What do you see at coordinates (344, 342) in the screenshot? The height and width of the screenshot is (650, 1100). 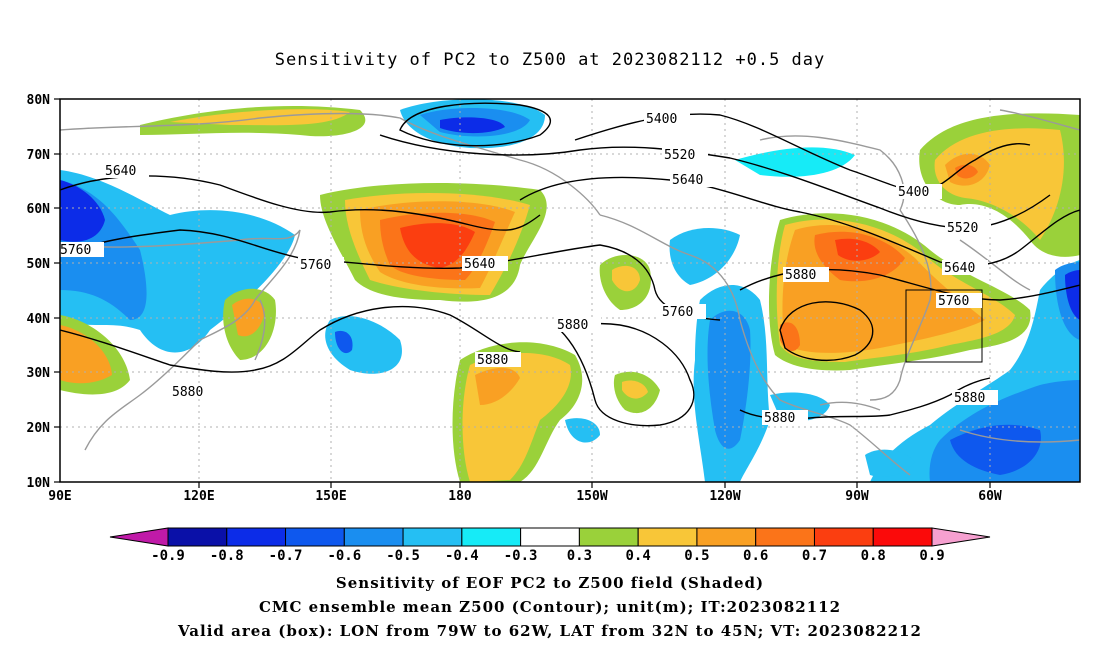 I see `neg-region-pacific-west-core` at bounding box center [344, 342].